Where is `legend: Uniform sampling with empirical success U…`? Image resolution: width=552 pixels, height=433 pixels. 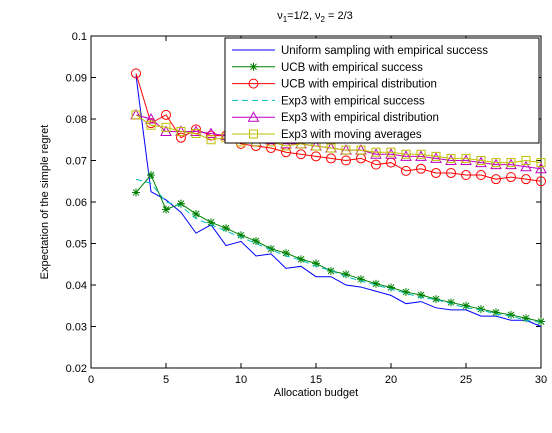
legend: Uniform sampling with empirical success U… is located at coordinates (382, 90).